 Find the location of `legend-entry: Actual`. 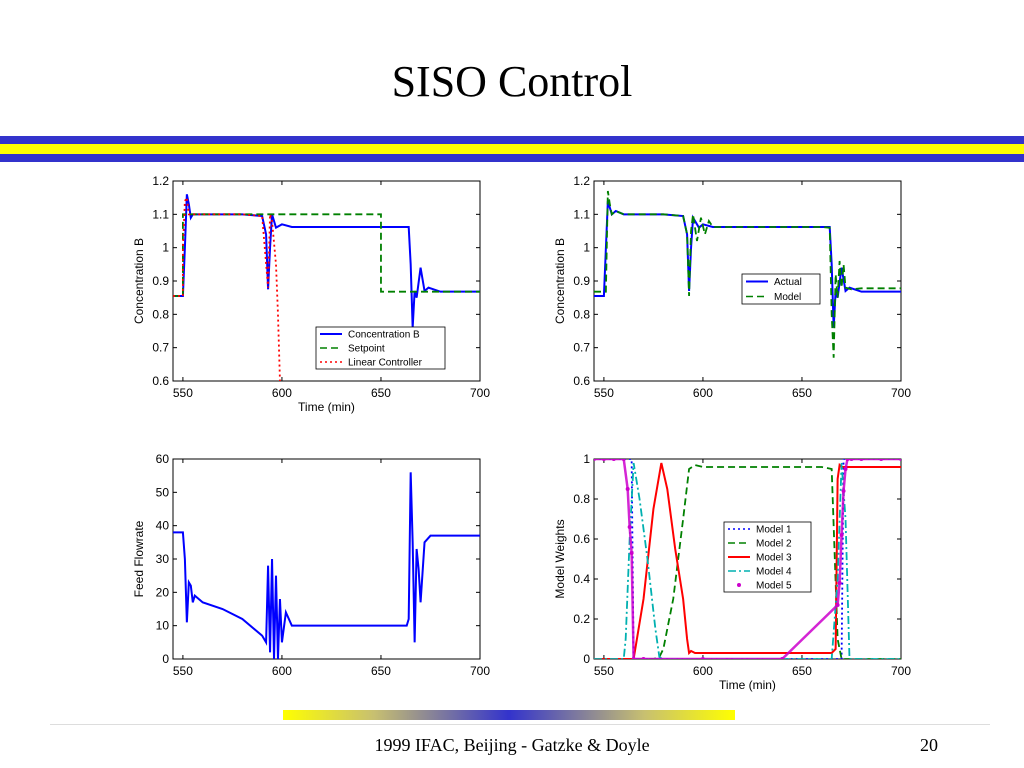

legend-entry: Actual is located at coordinates (788, 282).